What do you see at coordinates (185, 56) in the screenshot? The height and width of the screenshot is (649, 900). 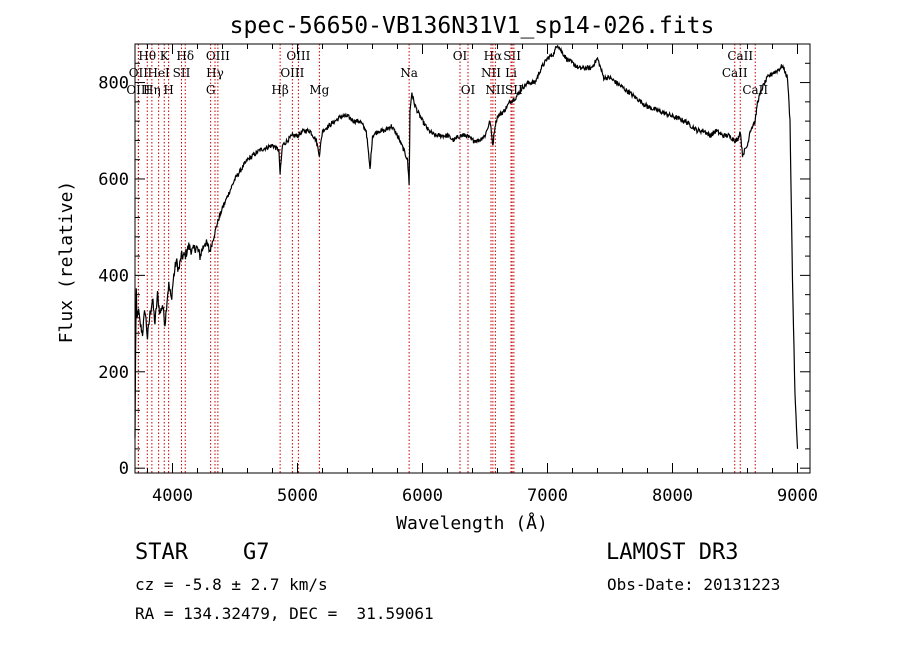 I see `line-marker-label: Hδ` at bounding box center [185, 56].